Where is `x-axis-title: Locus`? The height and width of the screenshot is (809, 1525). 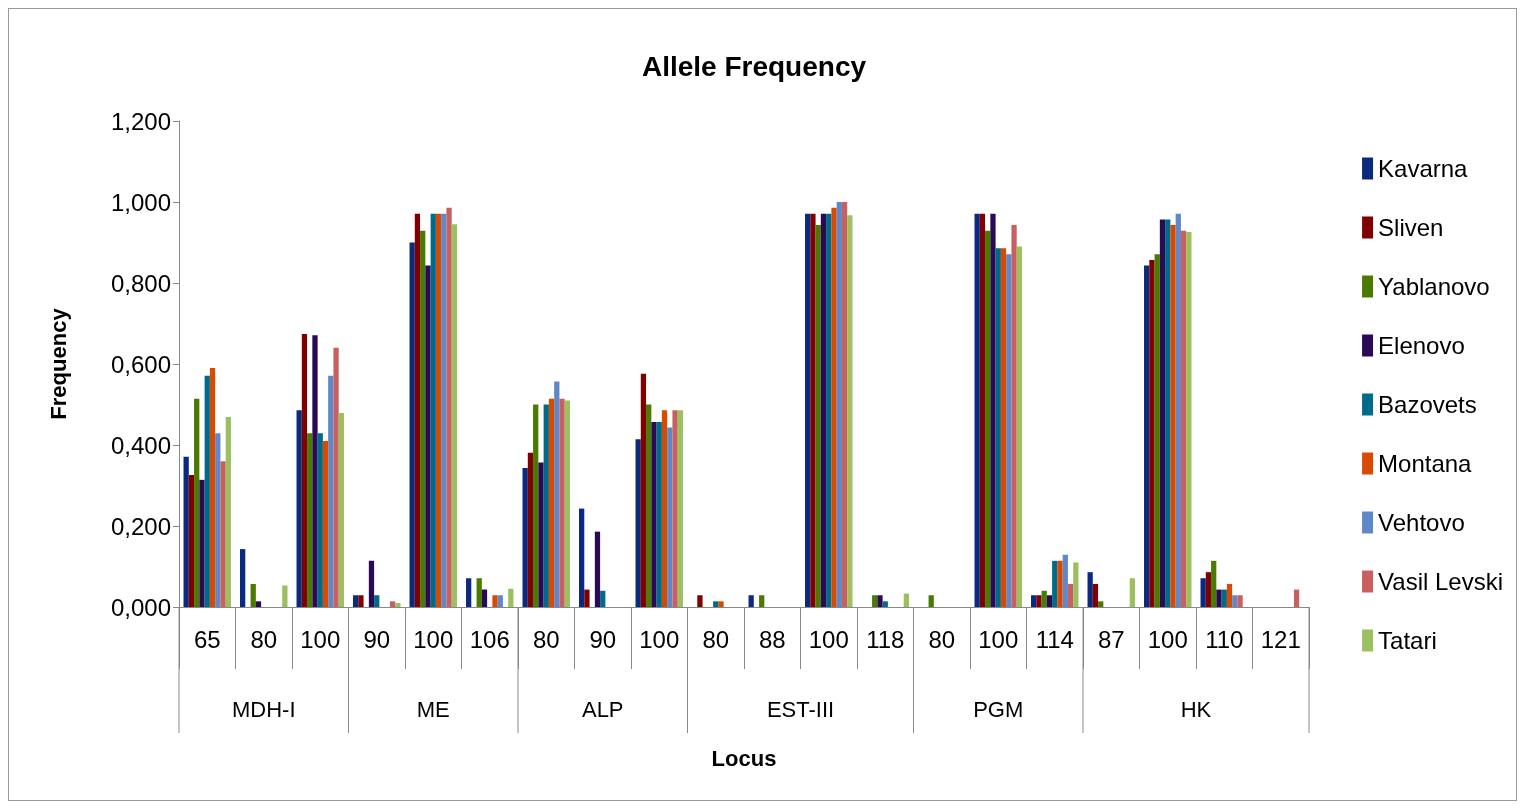 x-axis-title: Locus is located at coordinates (744, 758).